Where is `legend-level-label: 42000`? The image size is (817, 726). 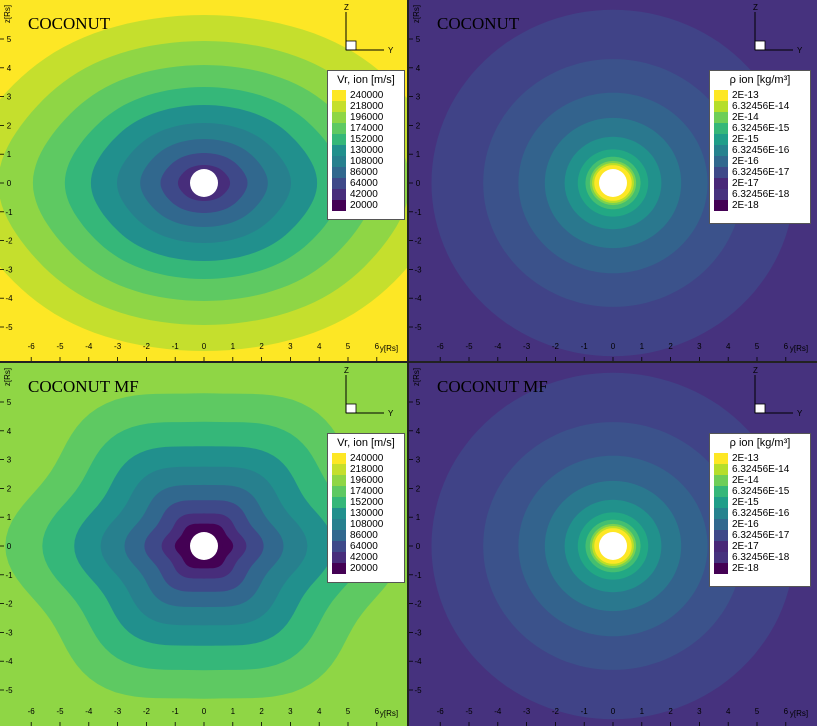 legend-level-label: 42000 is located at coordinates (364, 557).